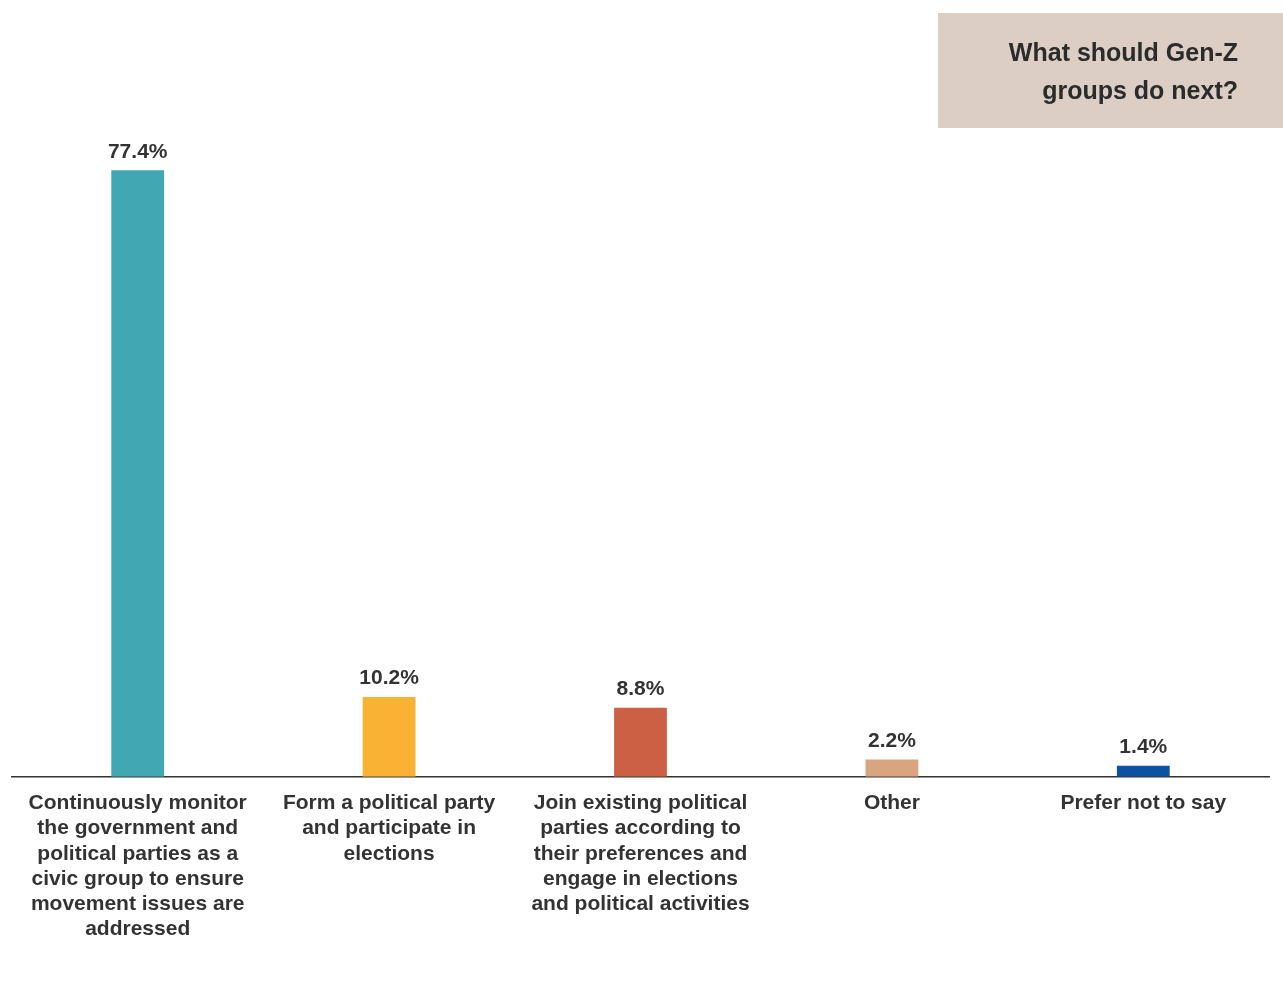 The image size is (1283, 996). Describe the element at coordinates (640, 688) in the screenshot. I see `data-label: 8.8%` at that location.